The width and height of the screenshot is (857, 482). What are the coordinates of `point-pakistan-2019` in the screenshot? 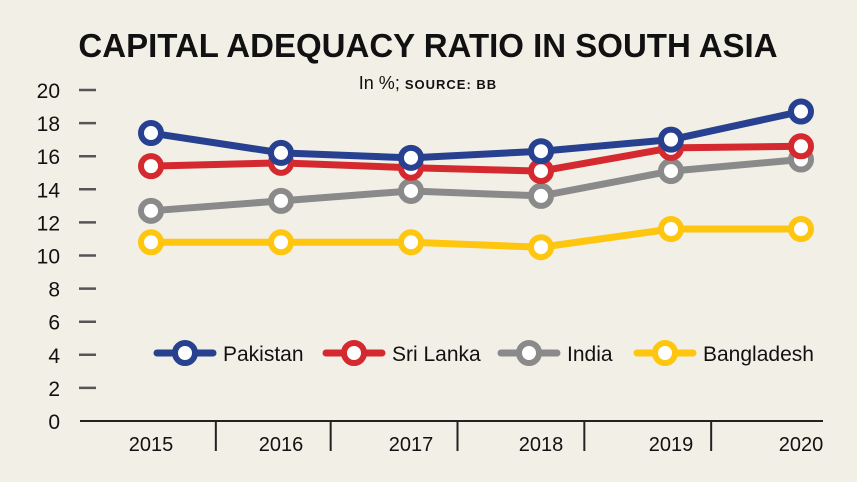 It's located at (671, 139).